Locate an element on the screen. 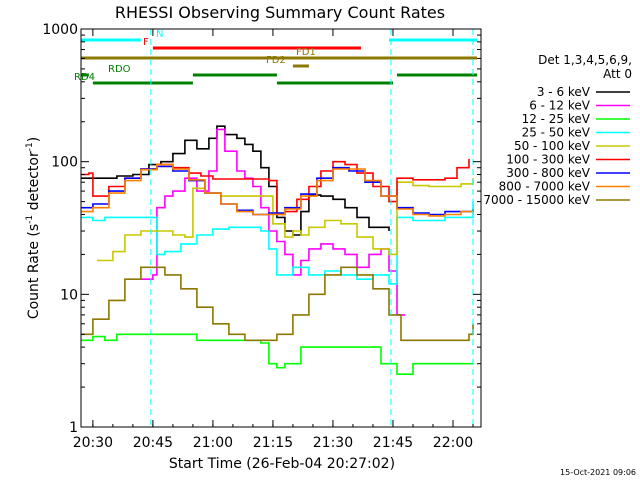 Image resolution: width=640 pixels, height=480 pixels. flag-bars: NF FD1 FD2 RDO RD4 is located at coordinates (275, 57).